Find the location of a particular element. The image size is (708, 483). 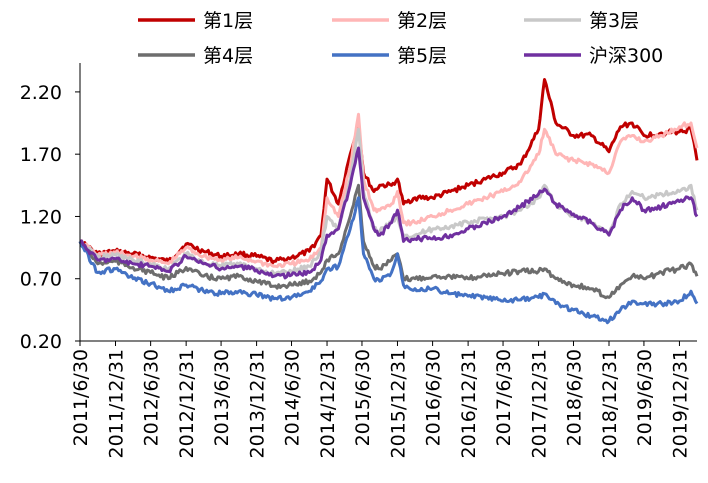

x-tick-label: 2011/6/30 is located at coordinates (81, 397).